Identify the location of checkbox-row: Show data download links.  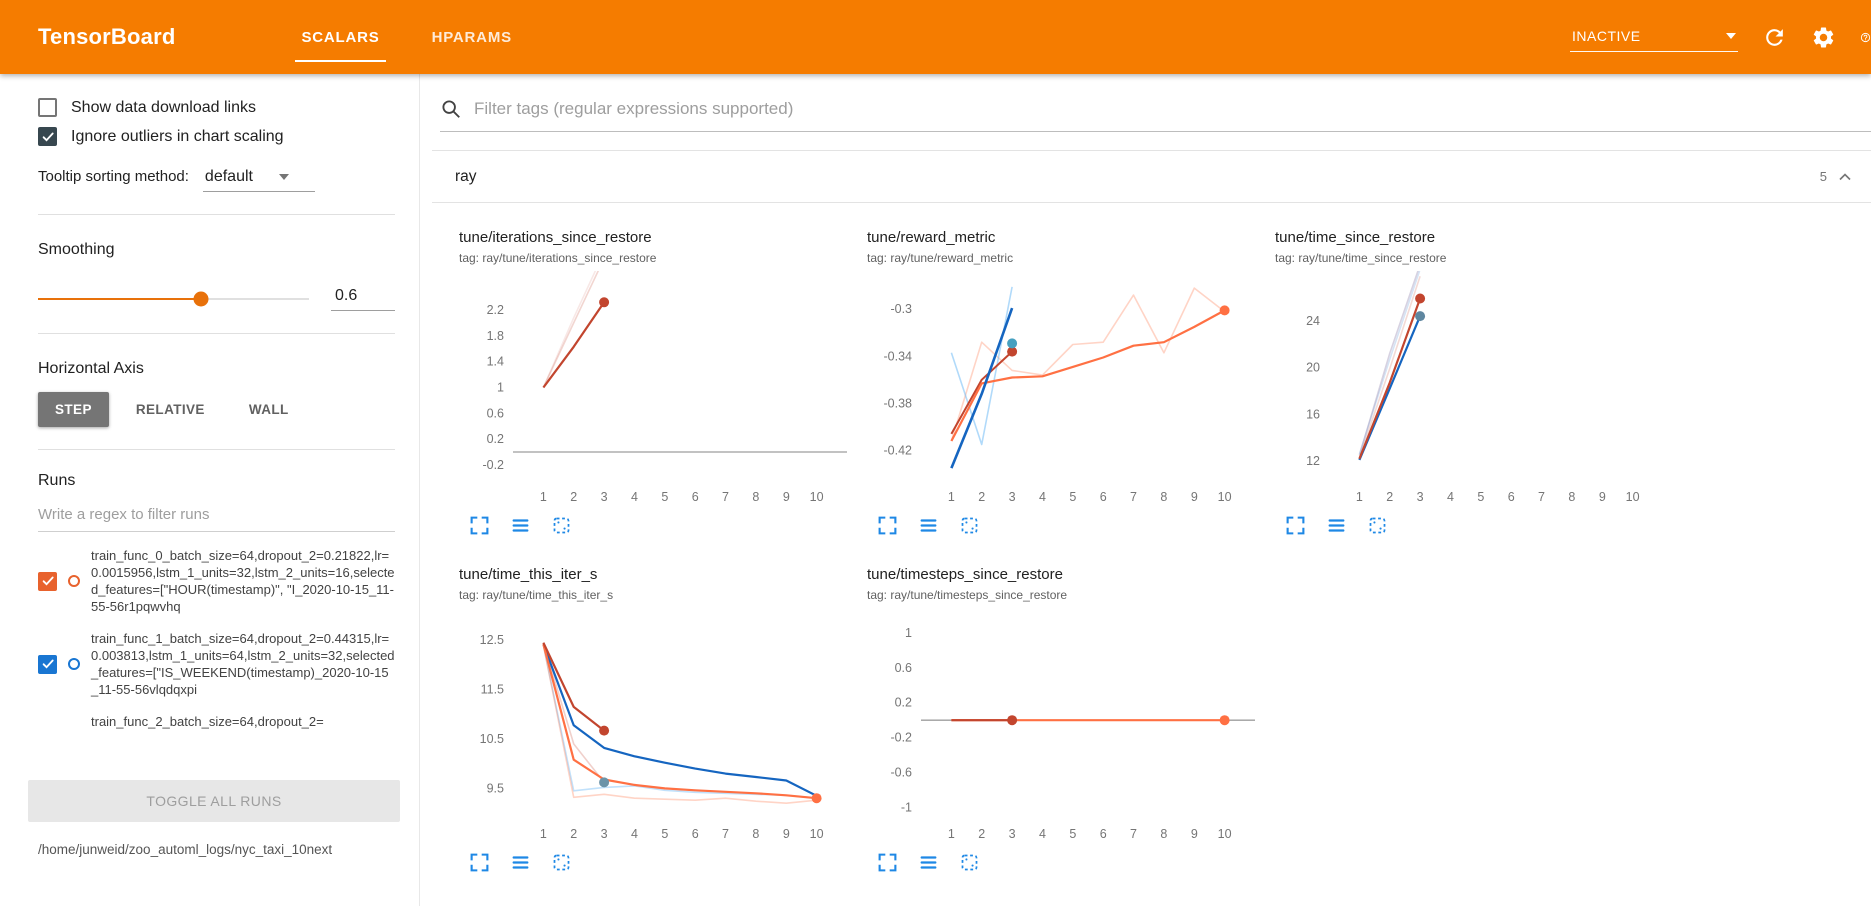
(216, 107).